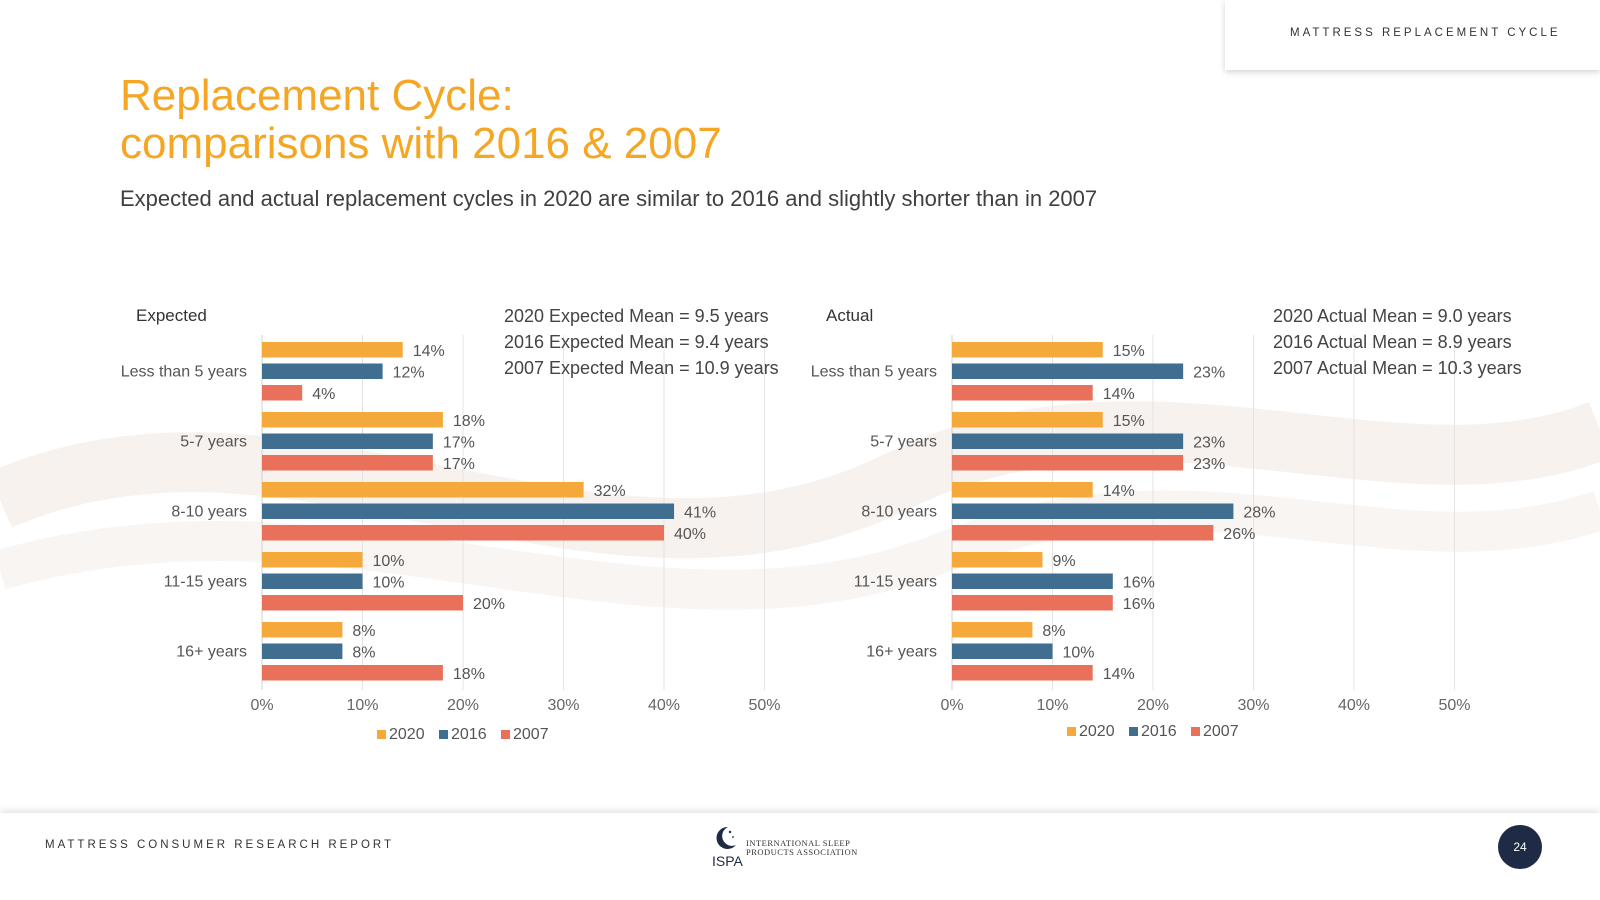  What do you see at coordinates (1354, 705) in the screenshot?
I see `actual-x-tick-label: 40%` at bounding box center [1354, 705].